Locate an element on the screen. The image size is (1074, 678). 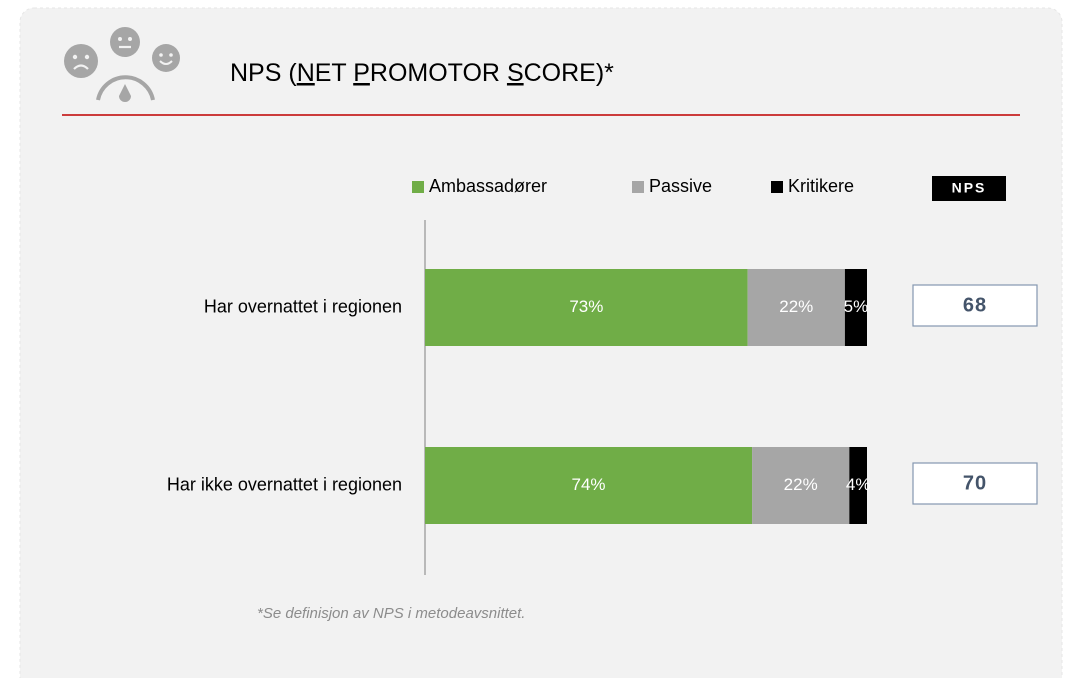
data-label: 5% is located at coordinates (856, 306).